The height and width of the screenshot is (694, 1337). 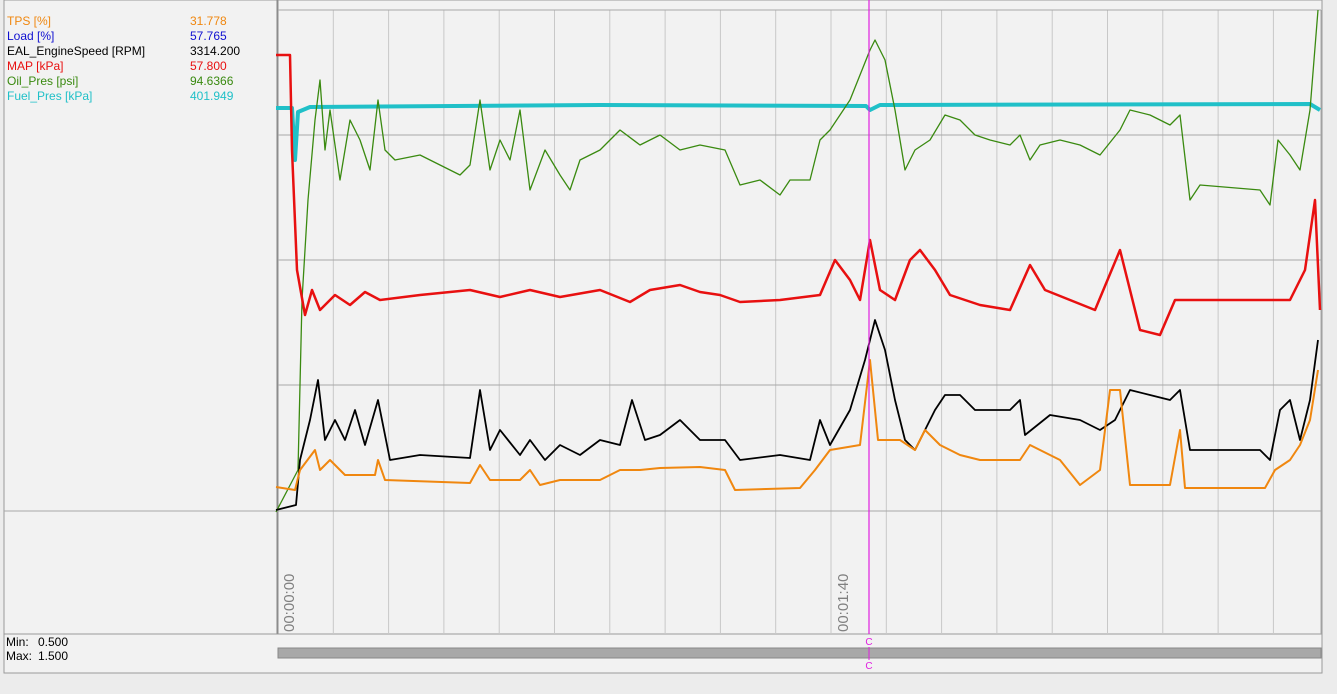 I want to click on legend-value: 3314.200, so click(x=215, y=51).